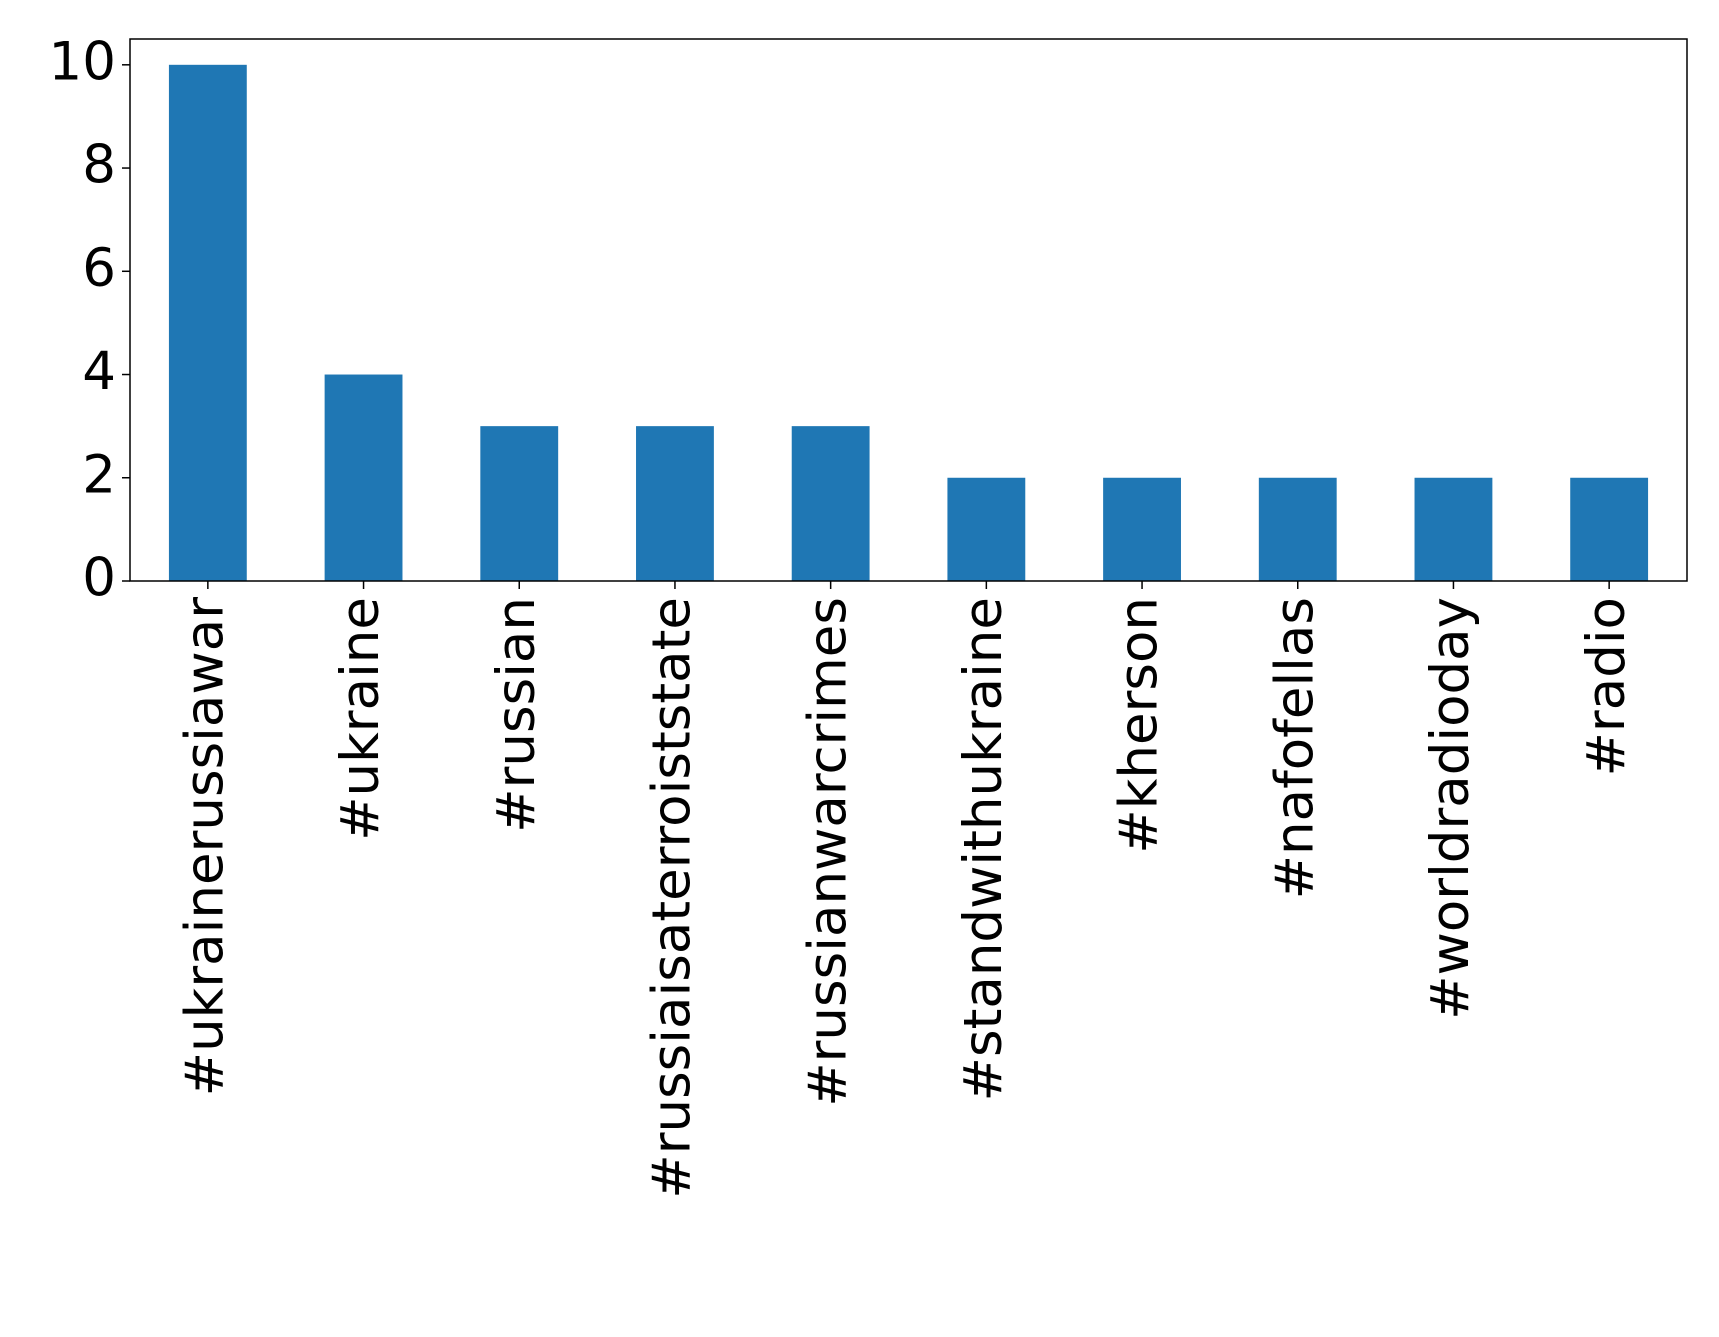 The height and width of the screenshot is (1337, 1719). Describe the element at coordinates (99, 165) in the screenshot. I see `y-tick-label: 8` at that location.